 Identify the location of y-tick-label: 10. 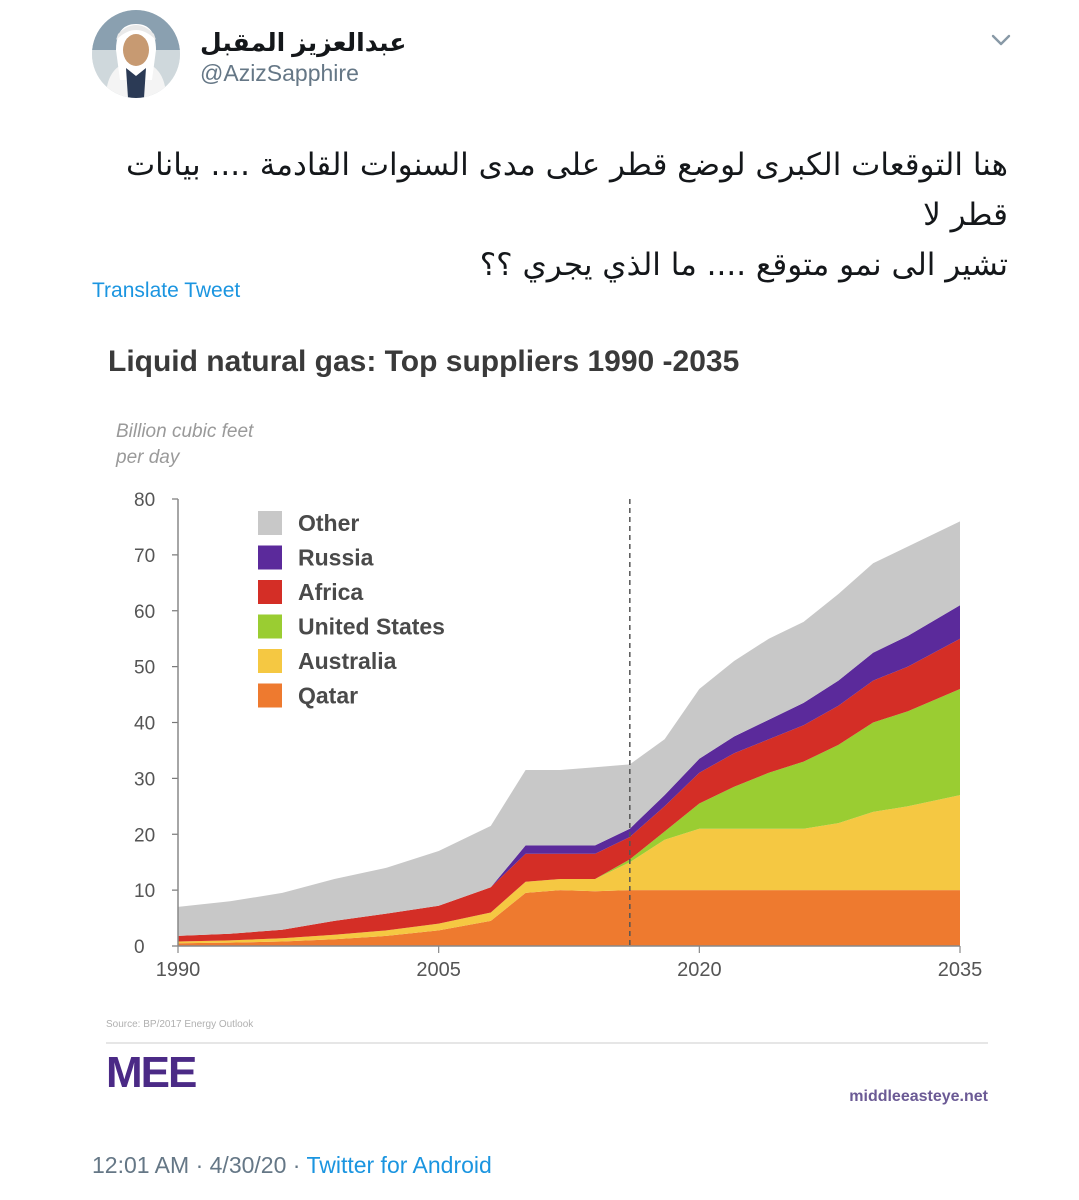
(144, 891).